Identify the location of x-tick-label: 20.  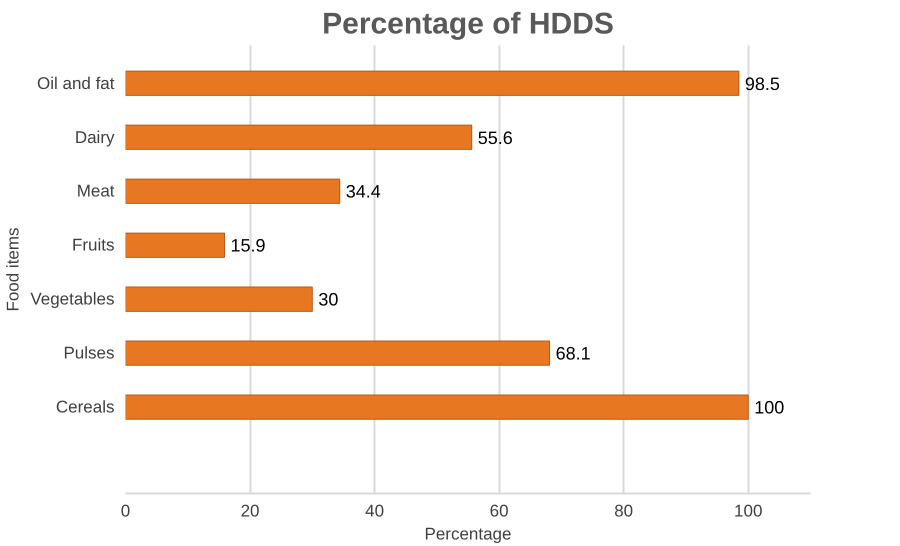
(250, 511).